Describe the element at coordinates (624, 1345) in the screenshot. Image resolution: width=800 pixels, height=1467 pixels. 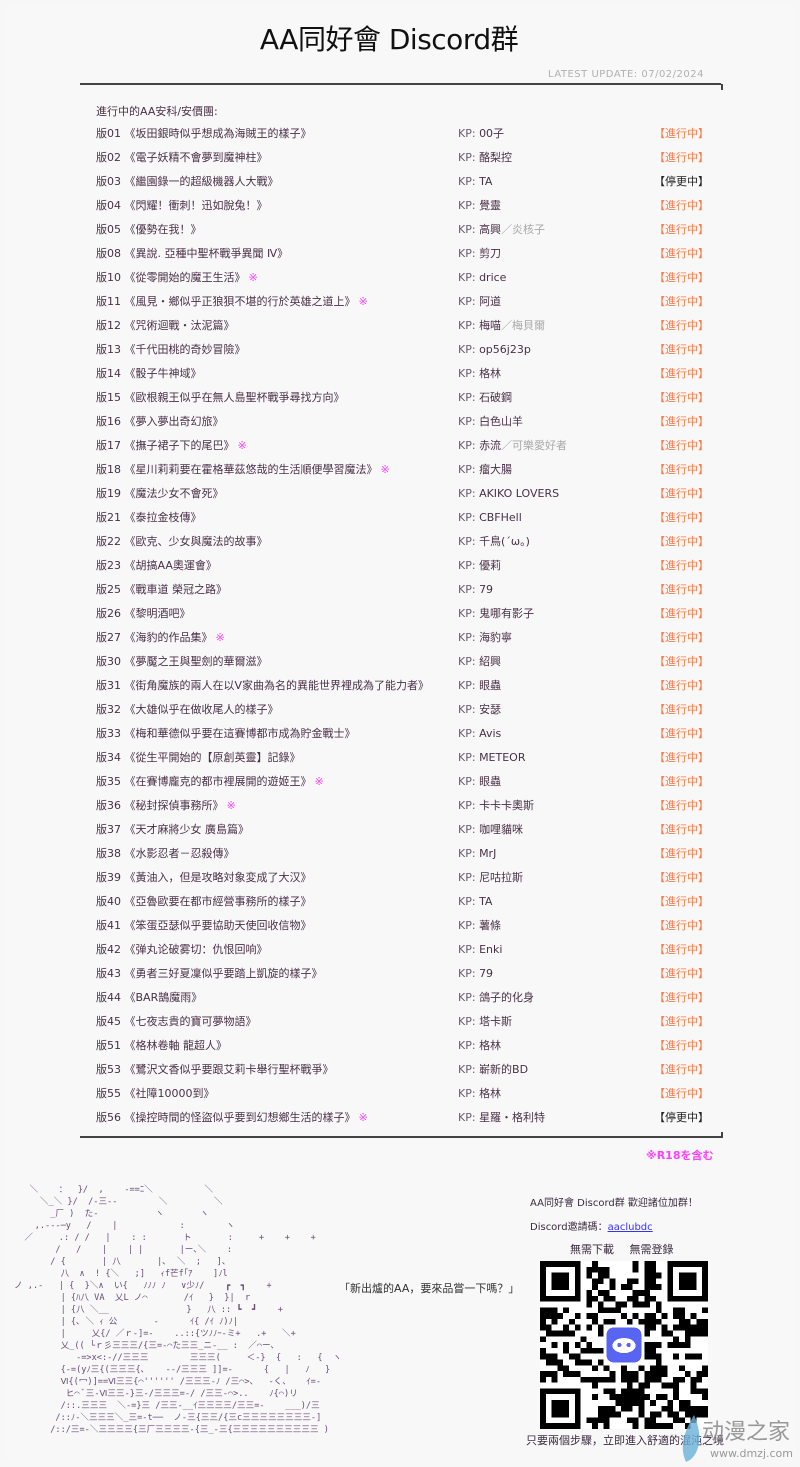
I see `discord-qr-code` at that location.